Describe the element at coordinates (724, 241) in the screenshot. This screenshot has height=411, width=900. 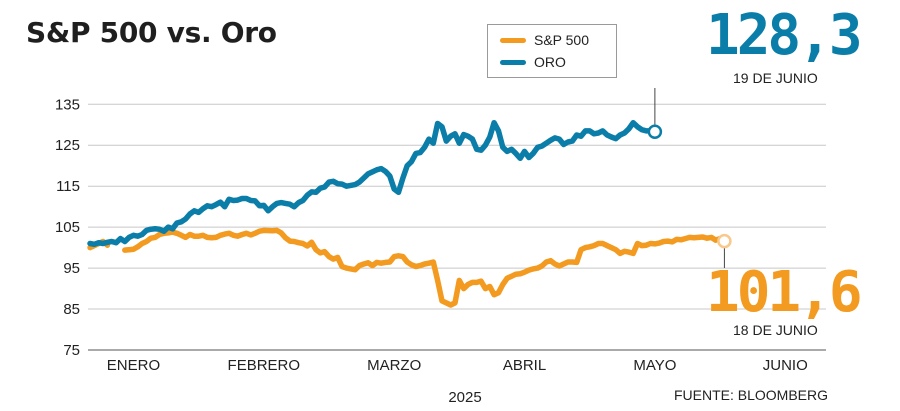
I see `endpoint-marker-sp500` at that location.